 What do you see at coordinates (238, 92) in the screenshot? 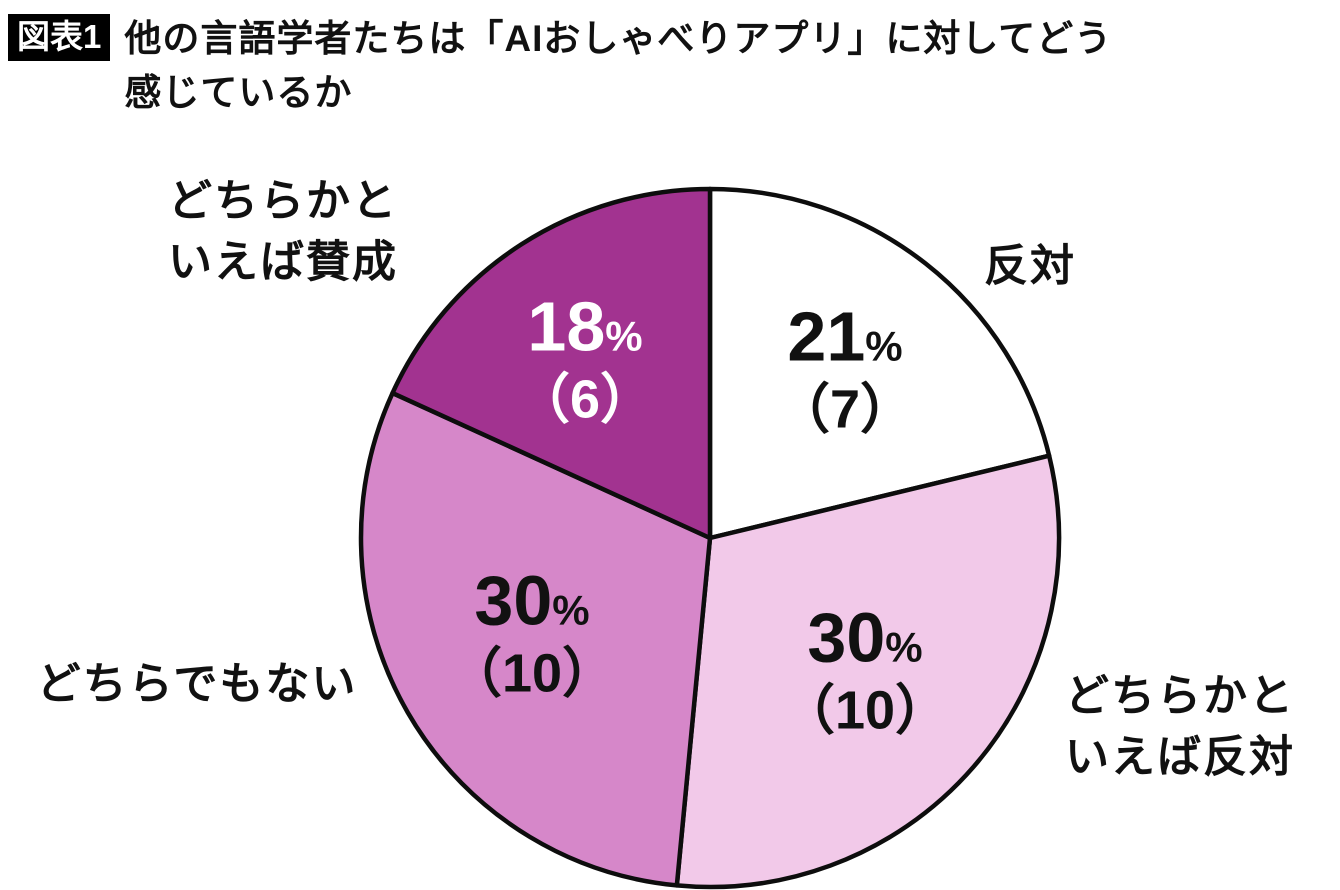
I see `figure-title-line2: 感じているか` at bounding box center [238, 92].